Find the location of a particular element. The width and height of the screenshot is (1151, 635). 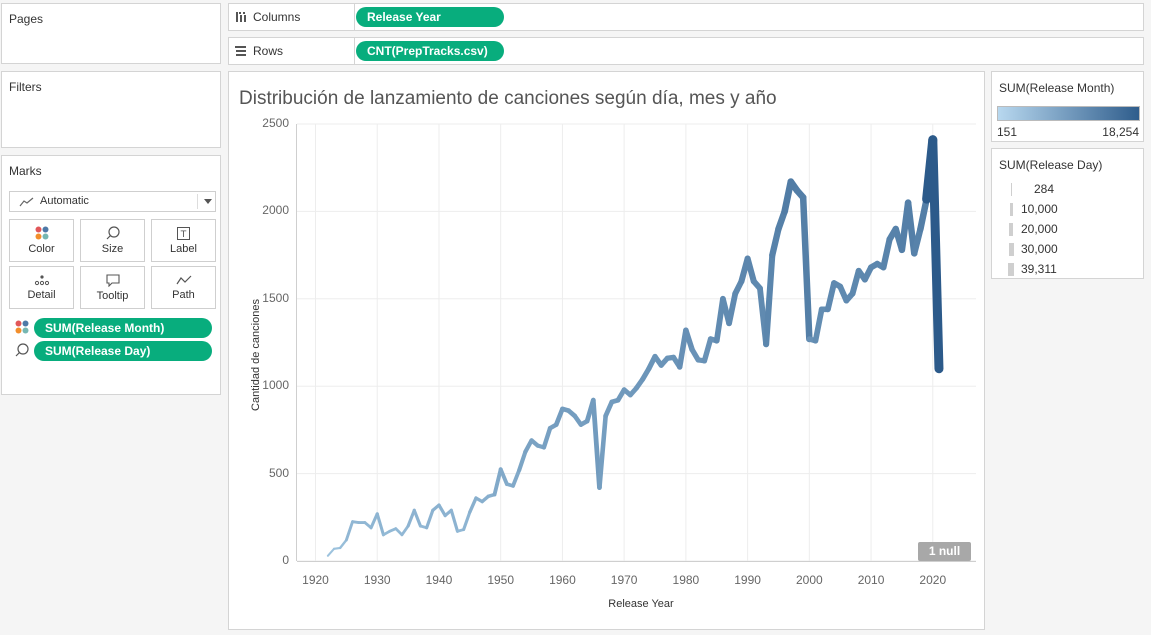

x-tick-label: 2000 is located at coordinates (809, 580).